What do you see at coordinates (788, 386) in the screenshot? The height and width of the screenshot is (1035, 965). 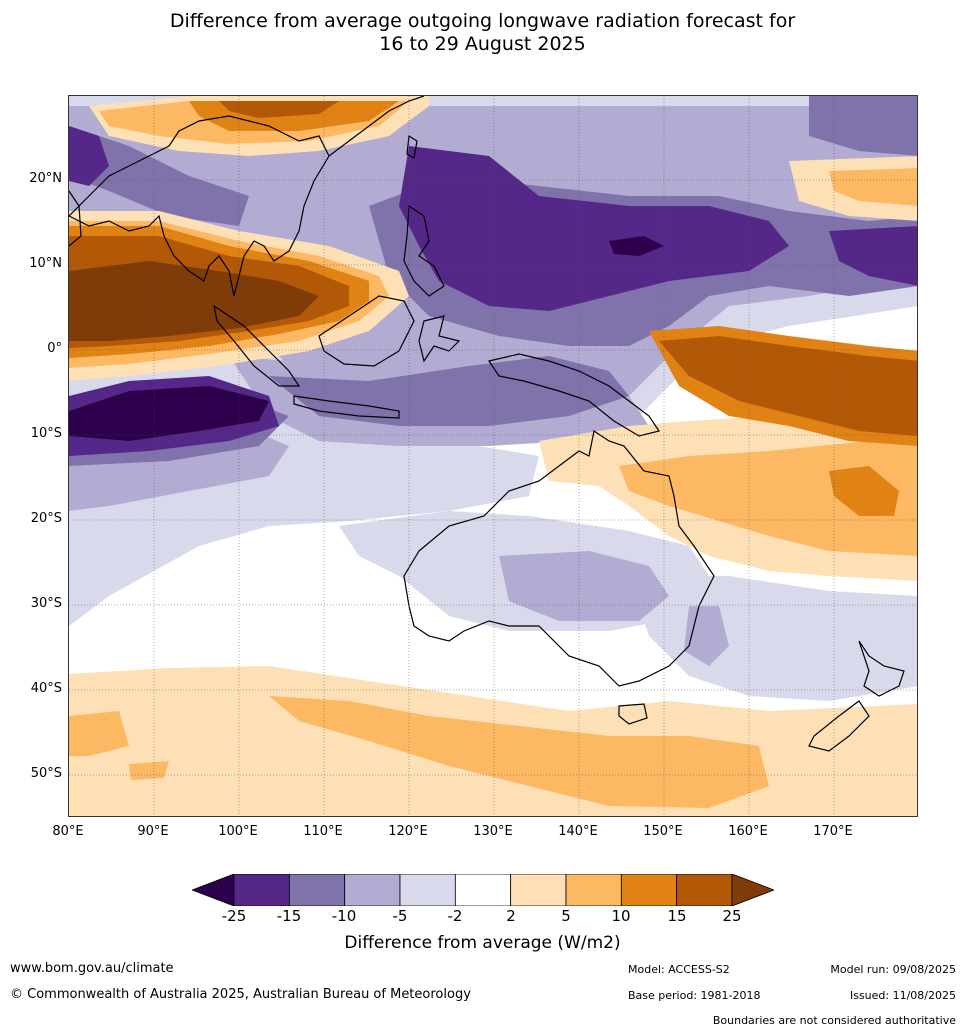 I see `contour-brown-swp` at bounding box center [788, 386].